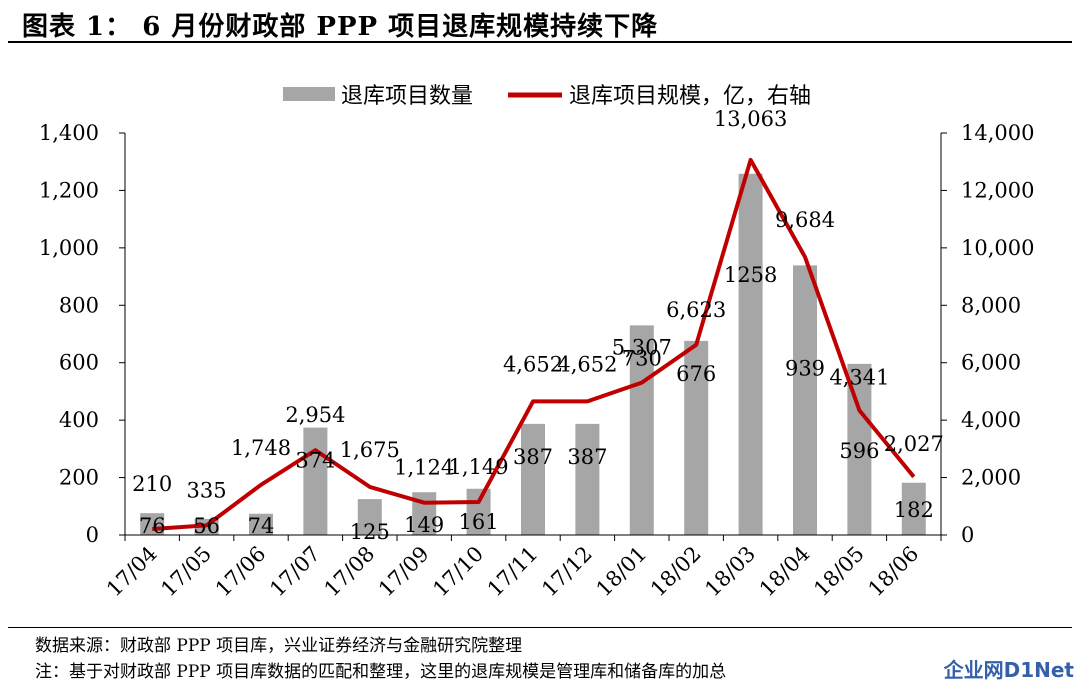 The height and width of the screenshot is (685, 1080). Describe the element at coordinates (696, 310) in the screenshot. I see `line-value-label: 6,623` at that location.